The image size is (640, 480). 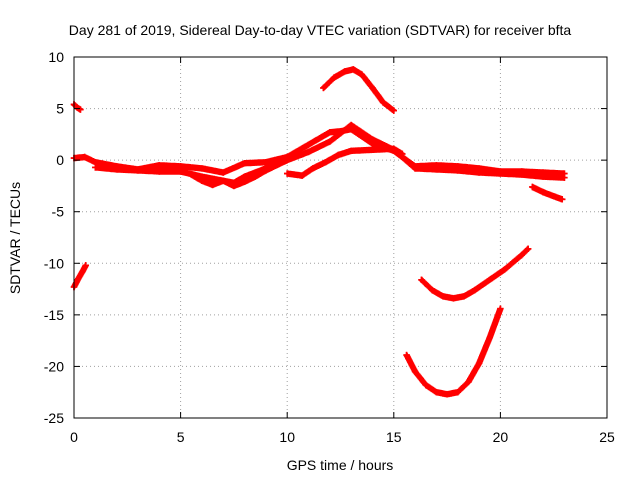 What do you see at coordinates (54, 366) in the screenshot?
I see `y-tick-label: -20` at bounding box center [54, 366].